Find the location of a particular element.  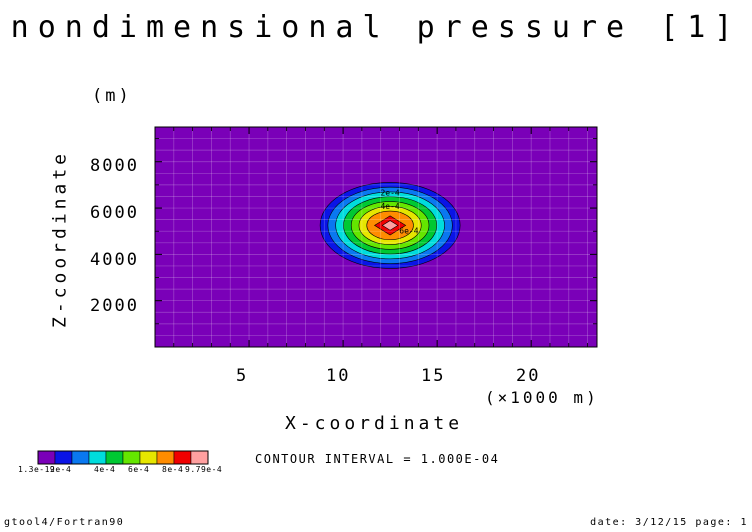

y-tick-label: 6000 is located at coordinates (114, 213).